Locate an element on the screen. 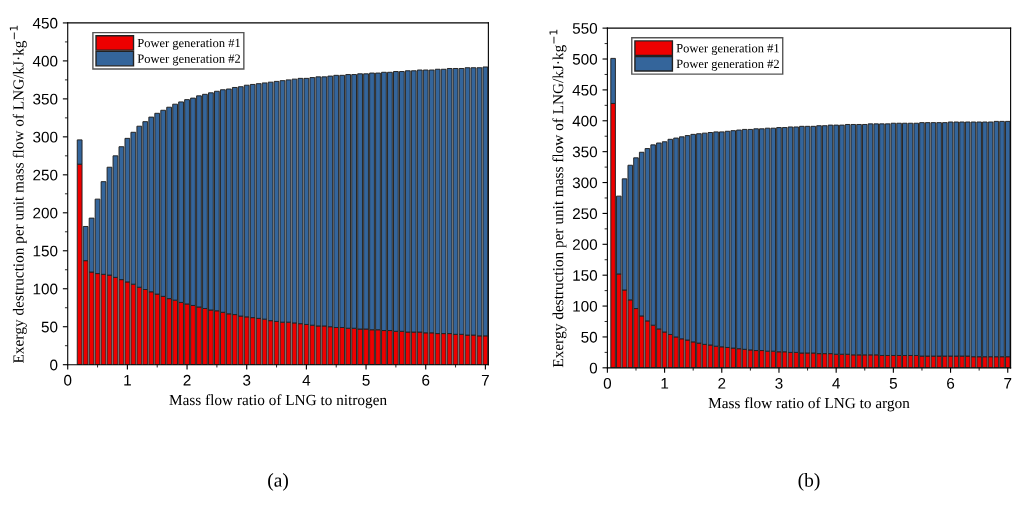 The image size is (1026, 521). text: (a) is located at coordinates (278, 482).